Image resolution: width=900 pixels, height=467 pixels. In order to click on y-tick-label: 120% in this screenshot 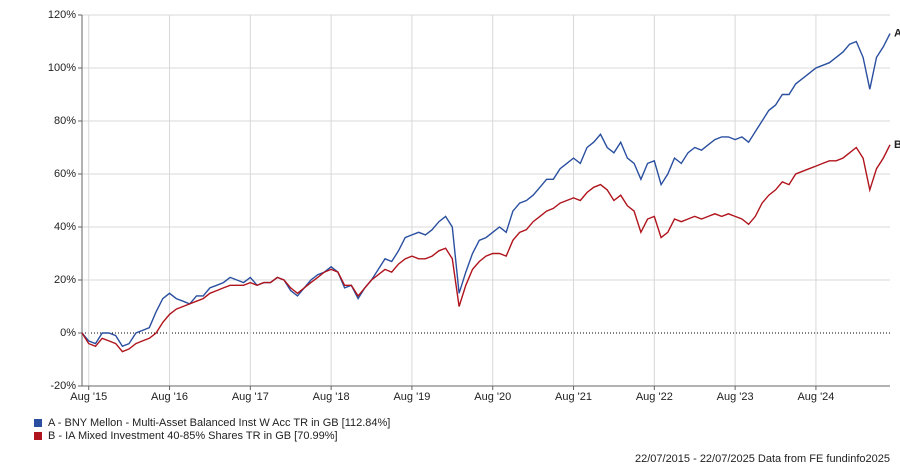, I will do `click(62, 15)`.